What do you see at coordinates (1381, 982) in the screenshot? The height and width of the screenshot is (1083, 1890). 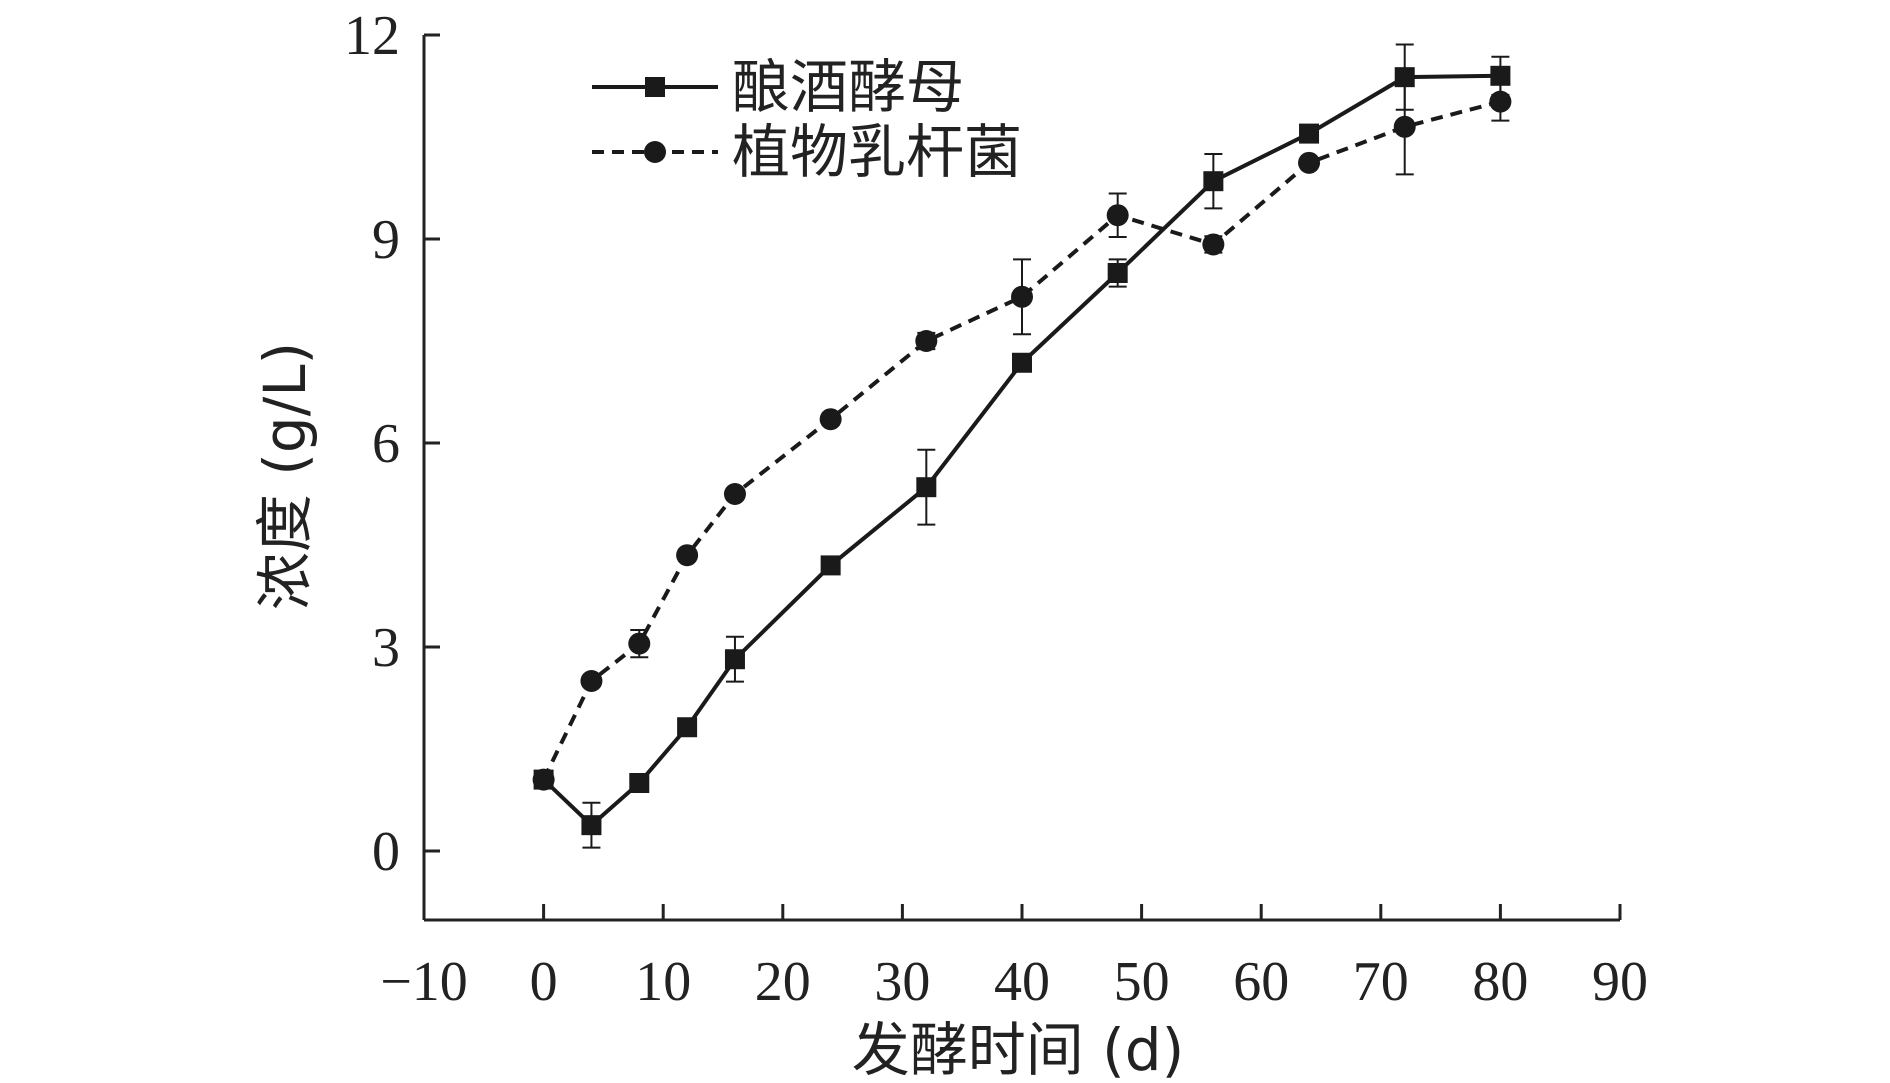 I see `x-tick-label: 70` at bounding box center [1381, 982].